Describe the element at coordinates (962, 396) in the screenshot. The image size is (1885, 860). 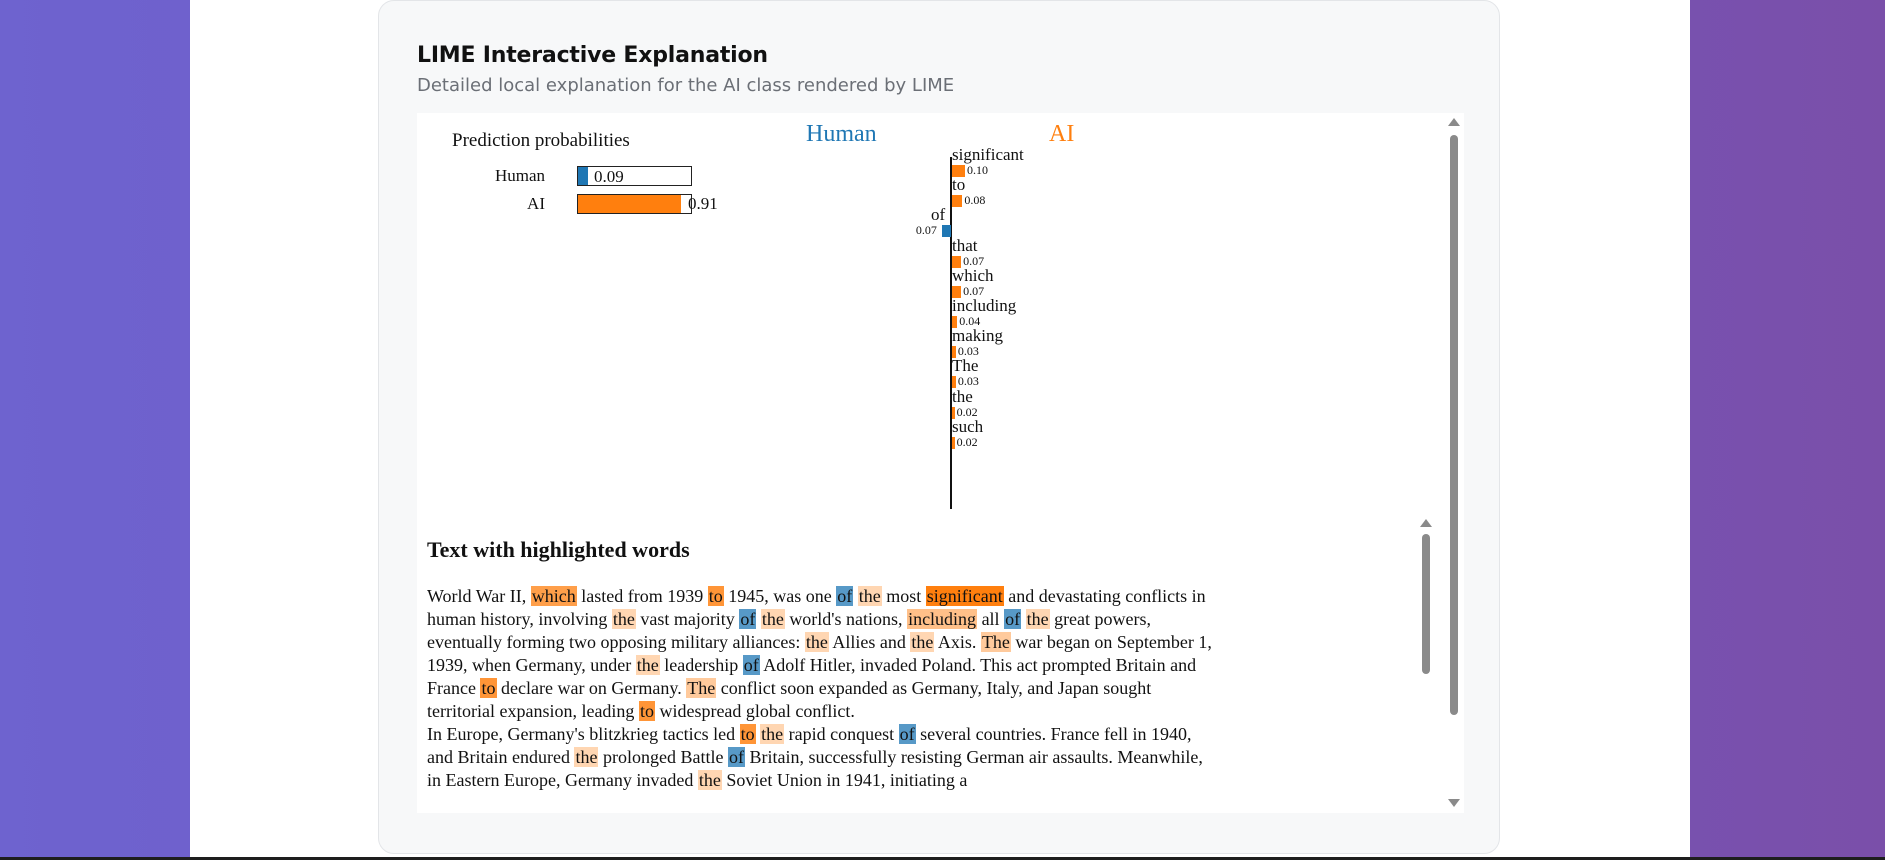
I see `feature-word: the` at that location.